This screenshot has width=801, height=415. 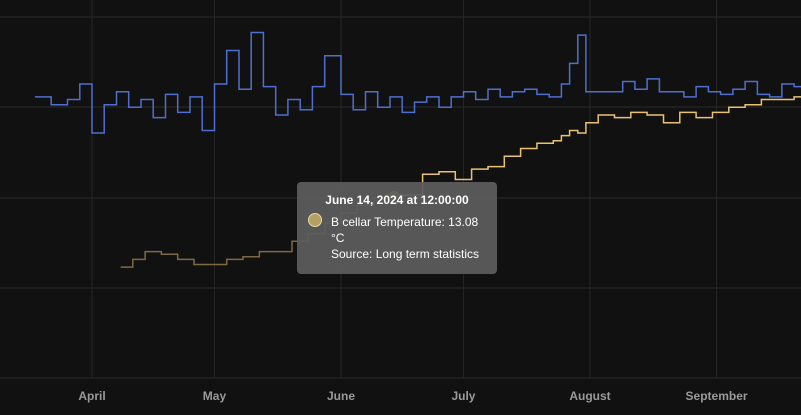 I want to click on tooltip-unit-line: °C, so click(x=338, y=238).